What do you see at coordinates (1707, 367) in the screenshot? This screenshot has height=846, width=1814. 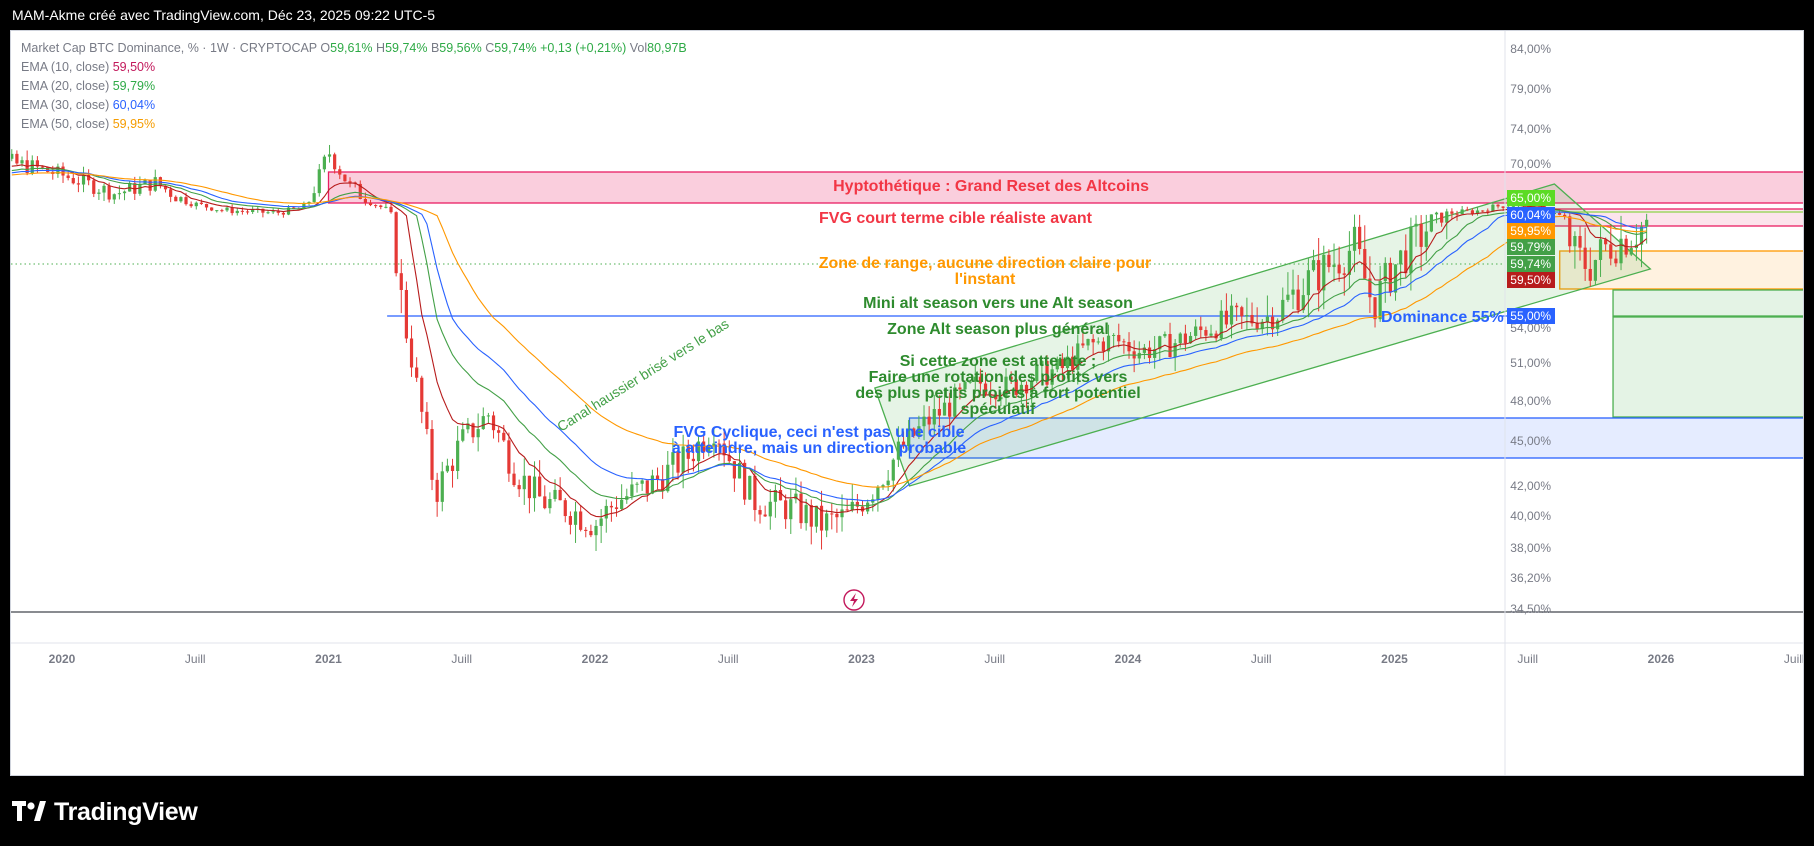 I see `alt-season-zone` at bounding box center [1707, 367].